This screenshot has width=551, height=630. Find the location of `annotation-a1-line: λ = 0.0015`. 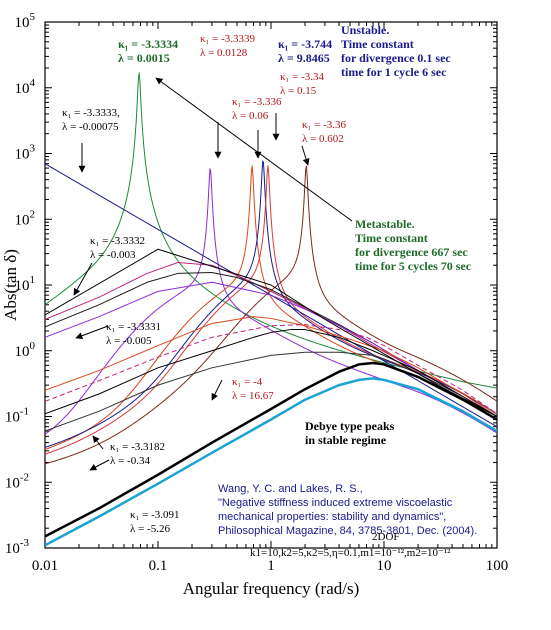

annotation-a1-line: λ = 0.0015 is located at coordinates (144, 58).